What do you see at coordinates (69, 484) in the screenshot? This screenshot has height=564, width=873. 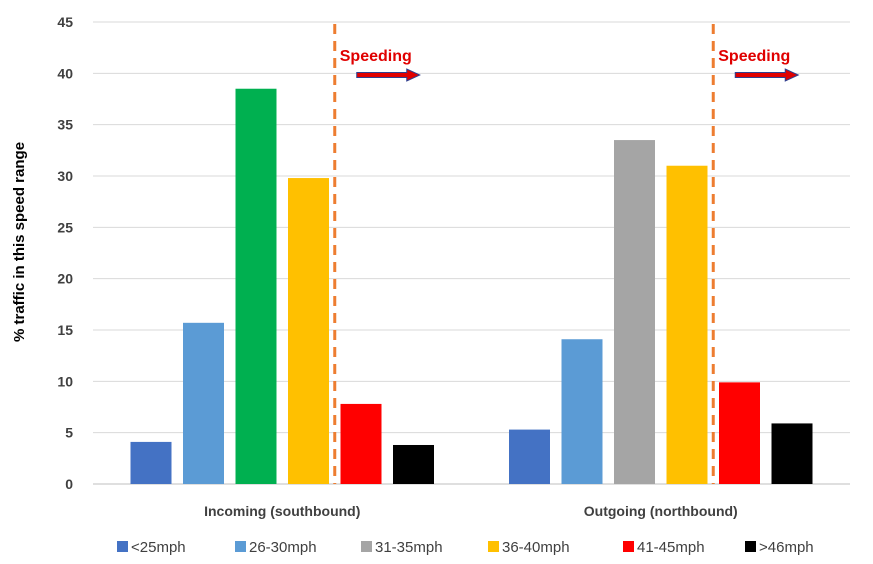 I see `y-tick-label: 0` at bounding box center [69, 484].